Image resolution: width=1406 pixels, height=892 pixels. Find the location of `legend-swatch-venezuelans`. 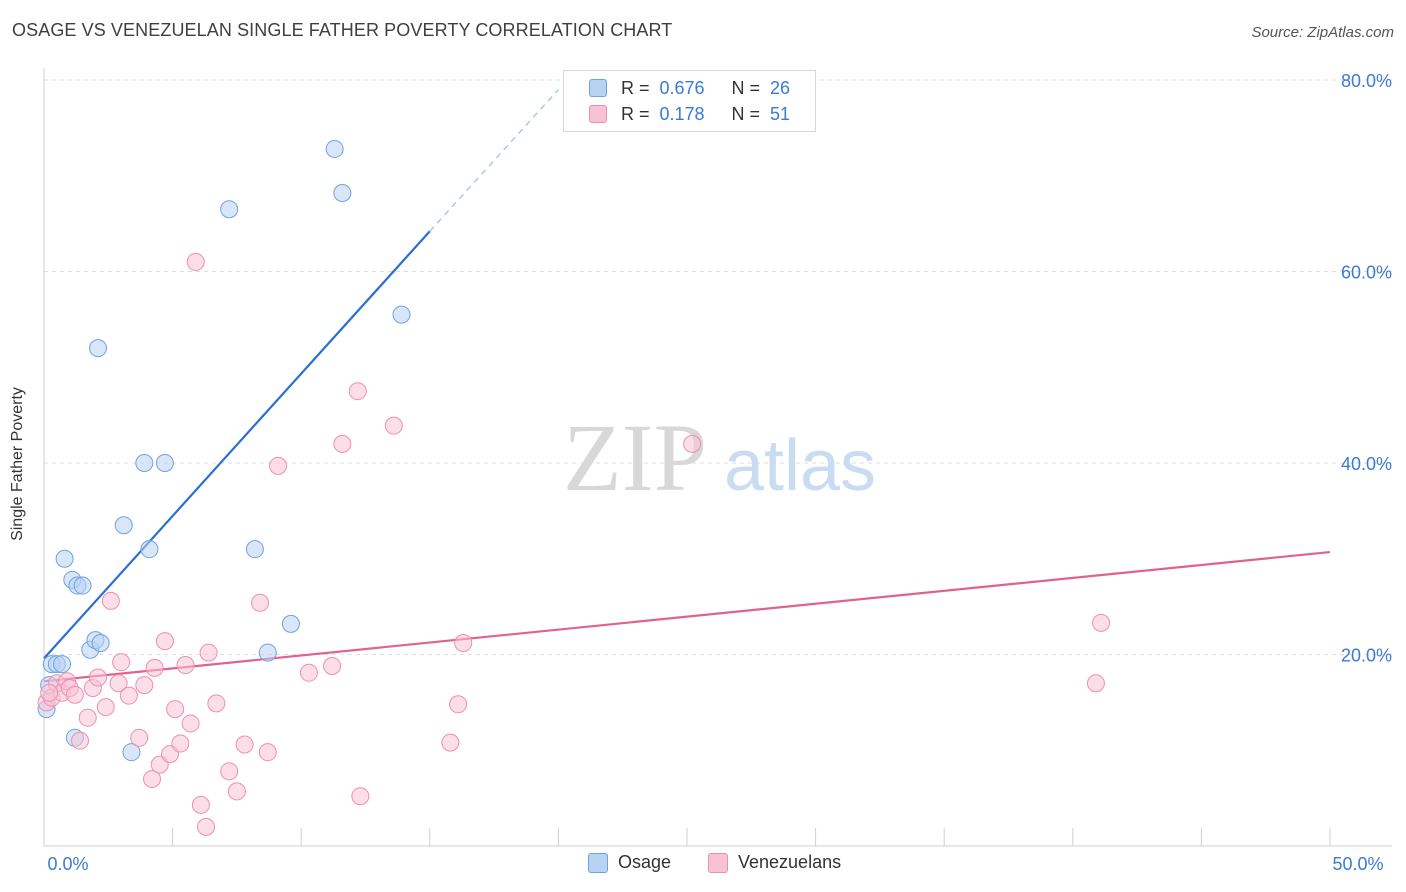

legend-swatch-venezuelans is located at coordinates (598, 114).